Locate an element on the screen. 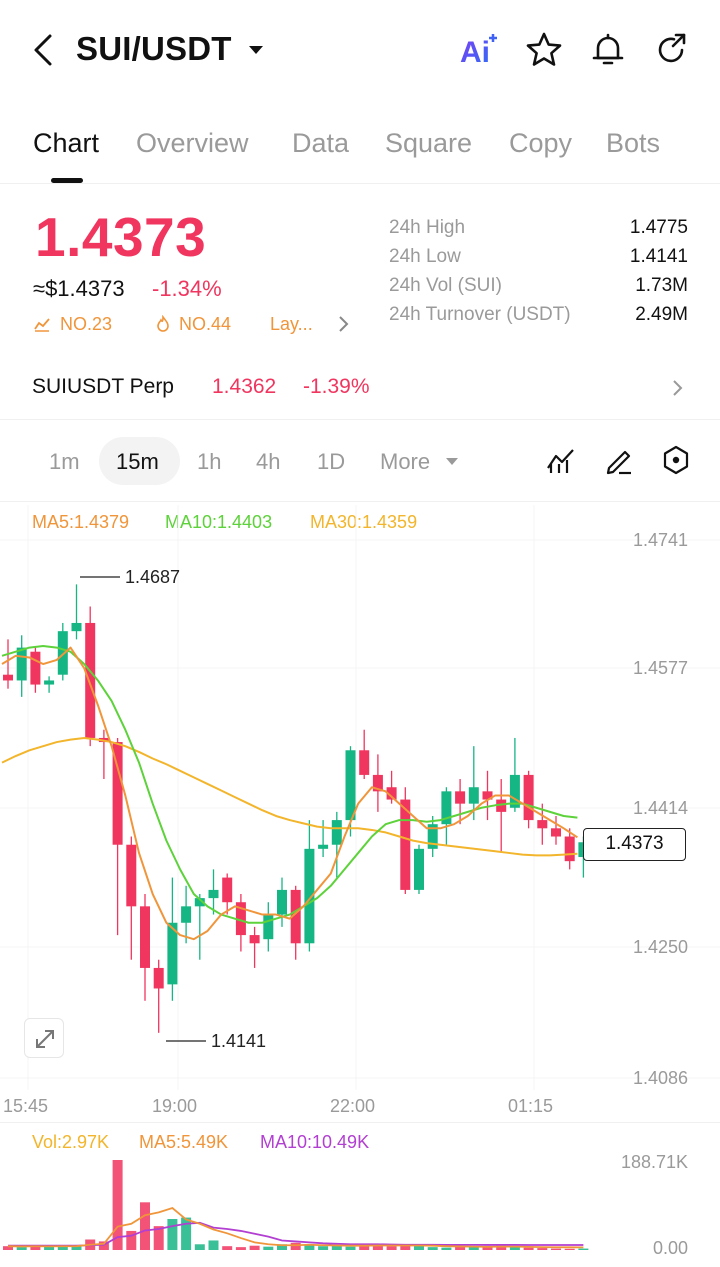 The width and height of the screenshot is (720, 1267). rank-badge-2: NO.44 is located at coordinates (205, 324).